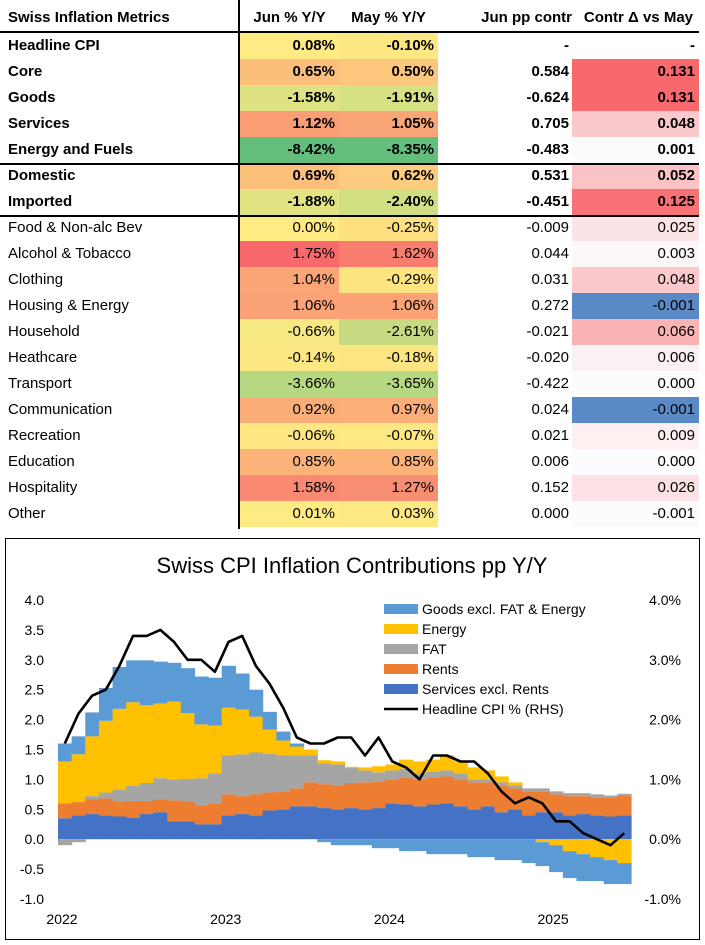 The height and width of the screenshot is (945, 705). Describe the element at coordinates (388, 384) in the screenshot. I see `may-value: -3.65%` at that location.